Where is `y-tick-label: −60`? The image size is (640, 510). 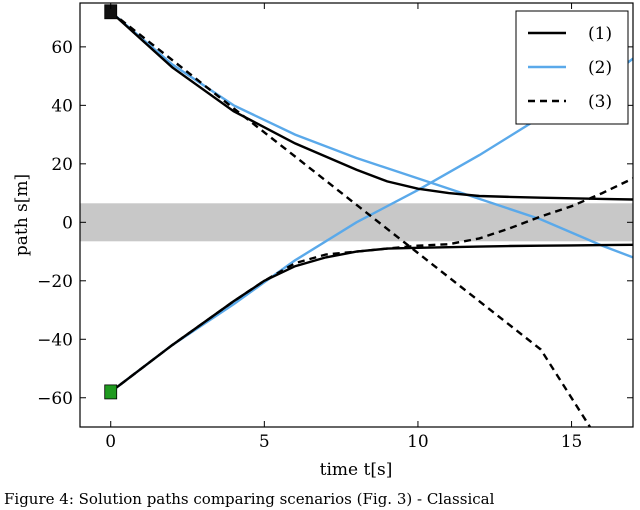 y-tick-label: −60 is located at coordinates (55, 399).